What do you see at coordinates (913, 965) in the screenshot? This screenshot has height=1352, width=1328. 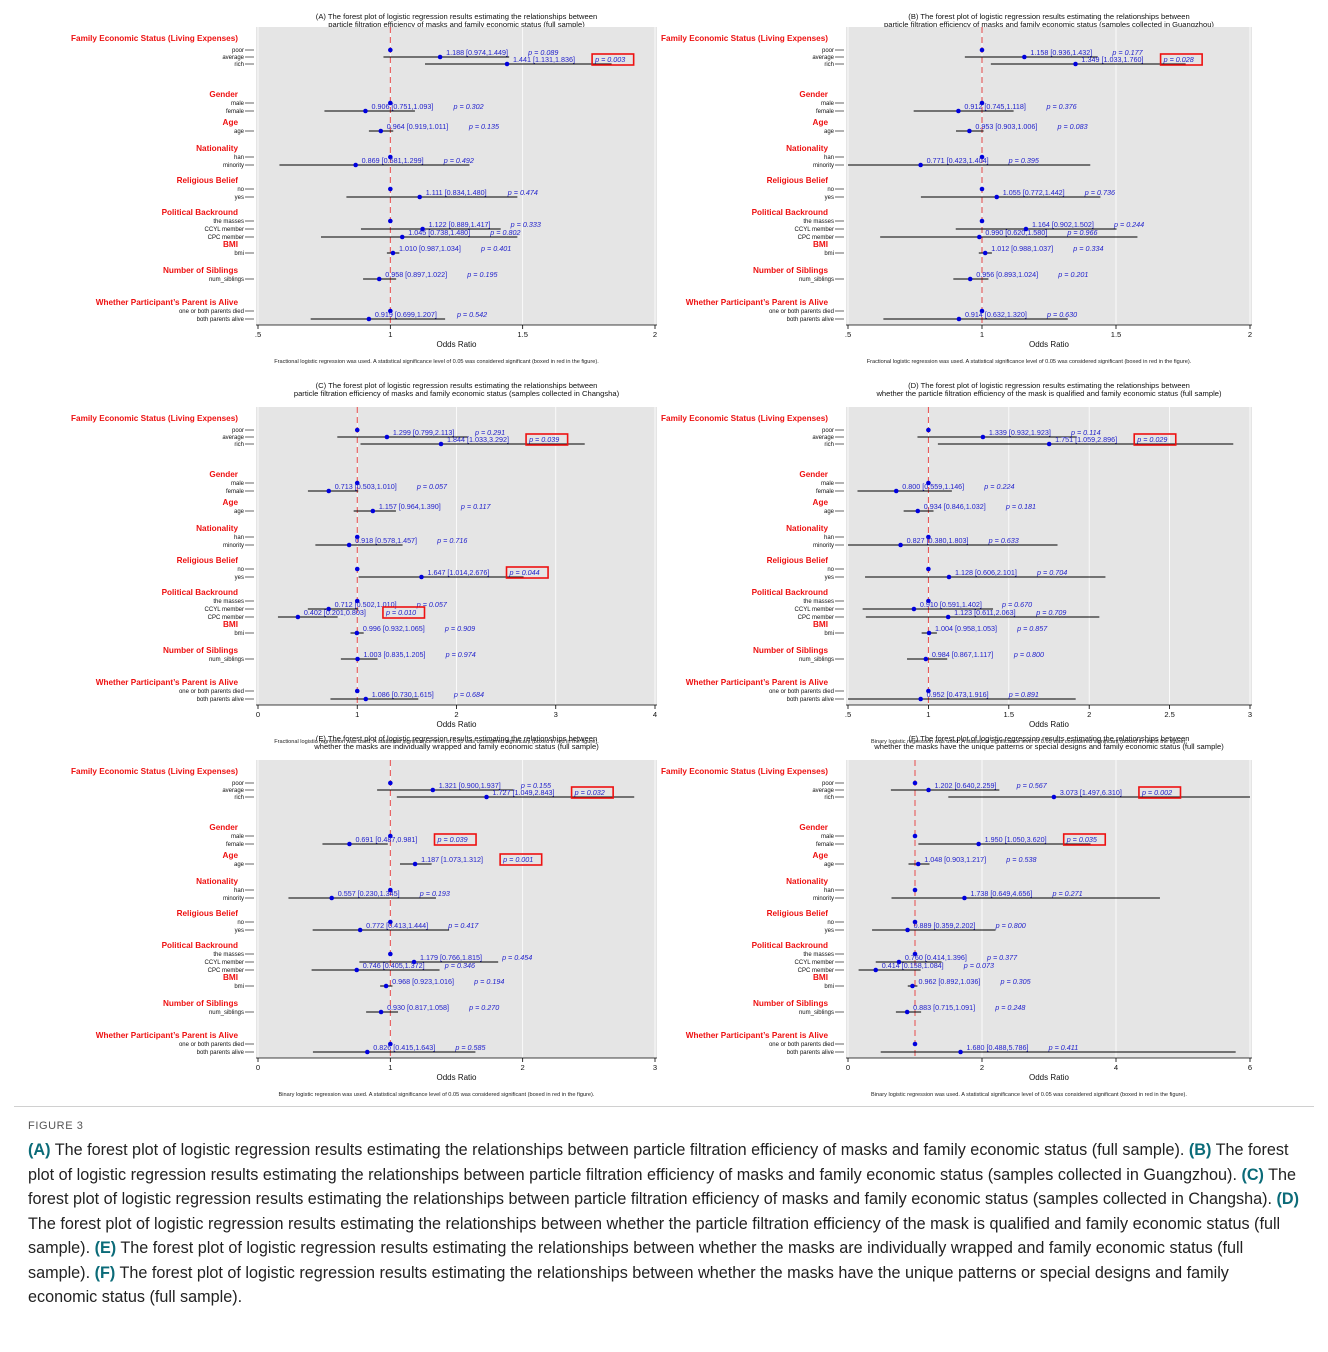 I see `estimate-label: 0.414 [0.158,1.084]` at bounding box center [913, 965].